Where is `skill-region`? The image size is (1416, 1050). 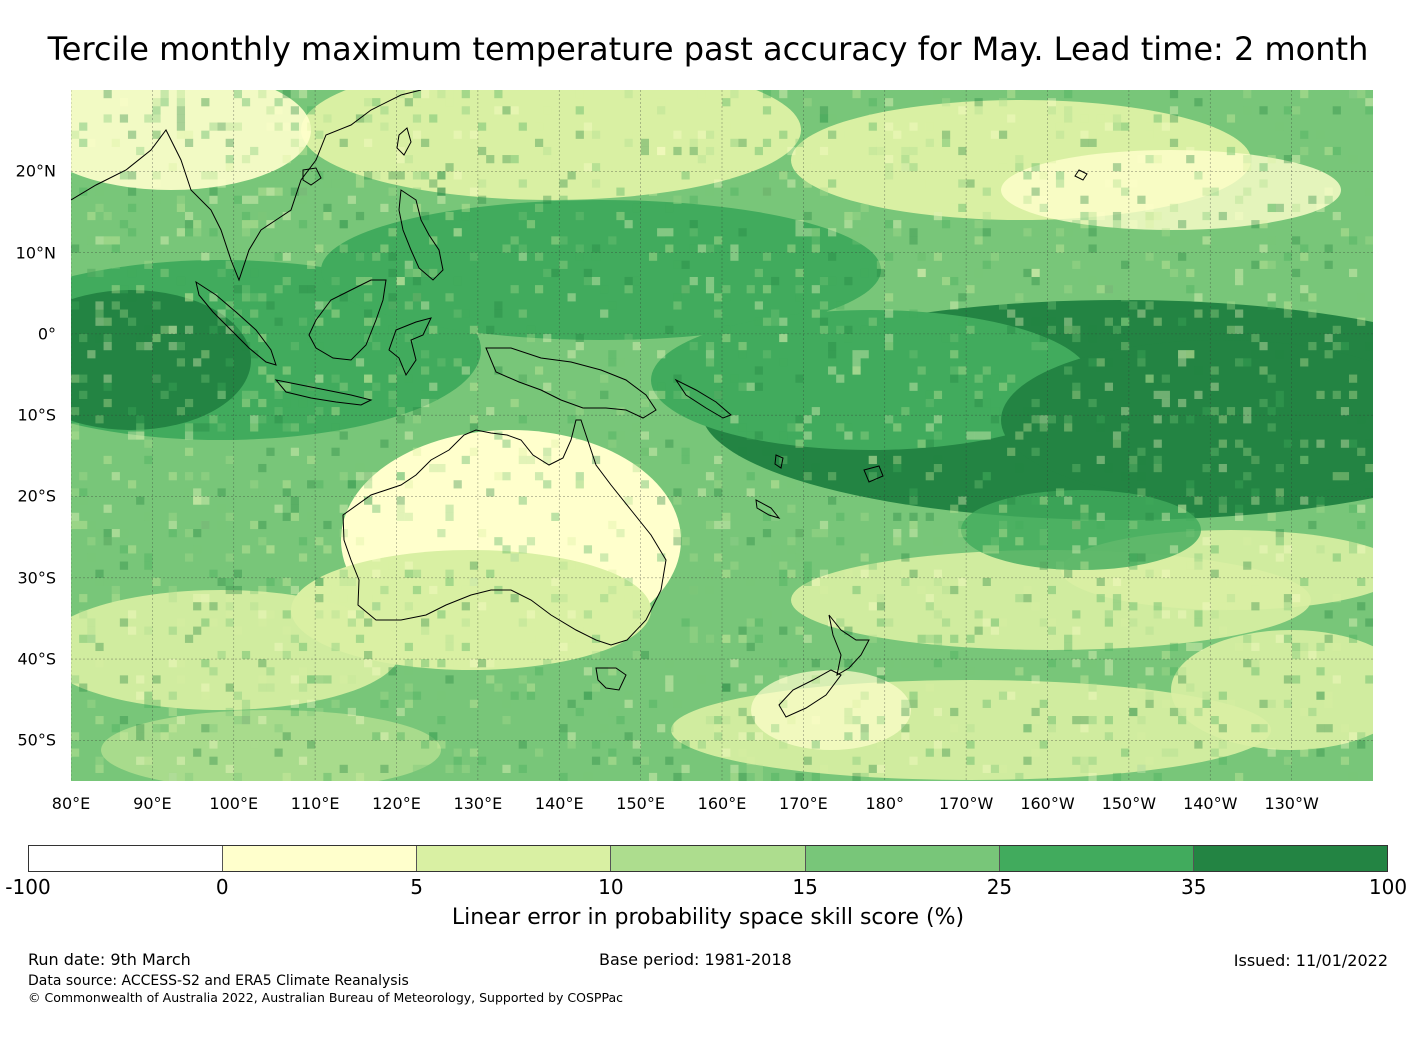
skill-region is located at coordinates (1272, 690).